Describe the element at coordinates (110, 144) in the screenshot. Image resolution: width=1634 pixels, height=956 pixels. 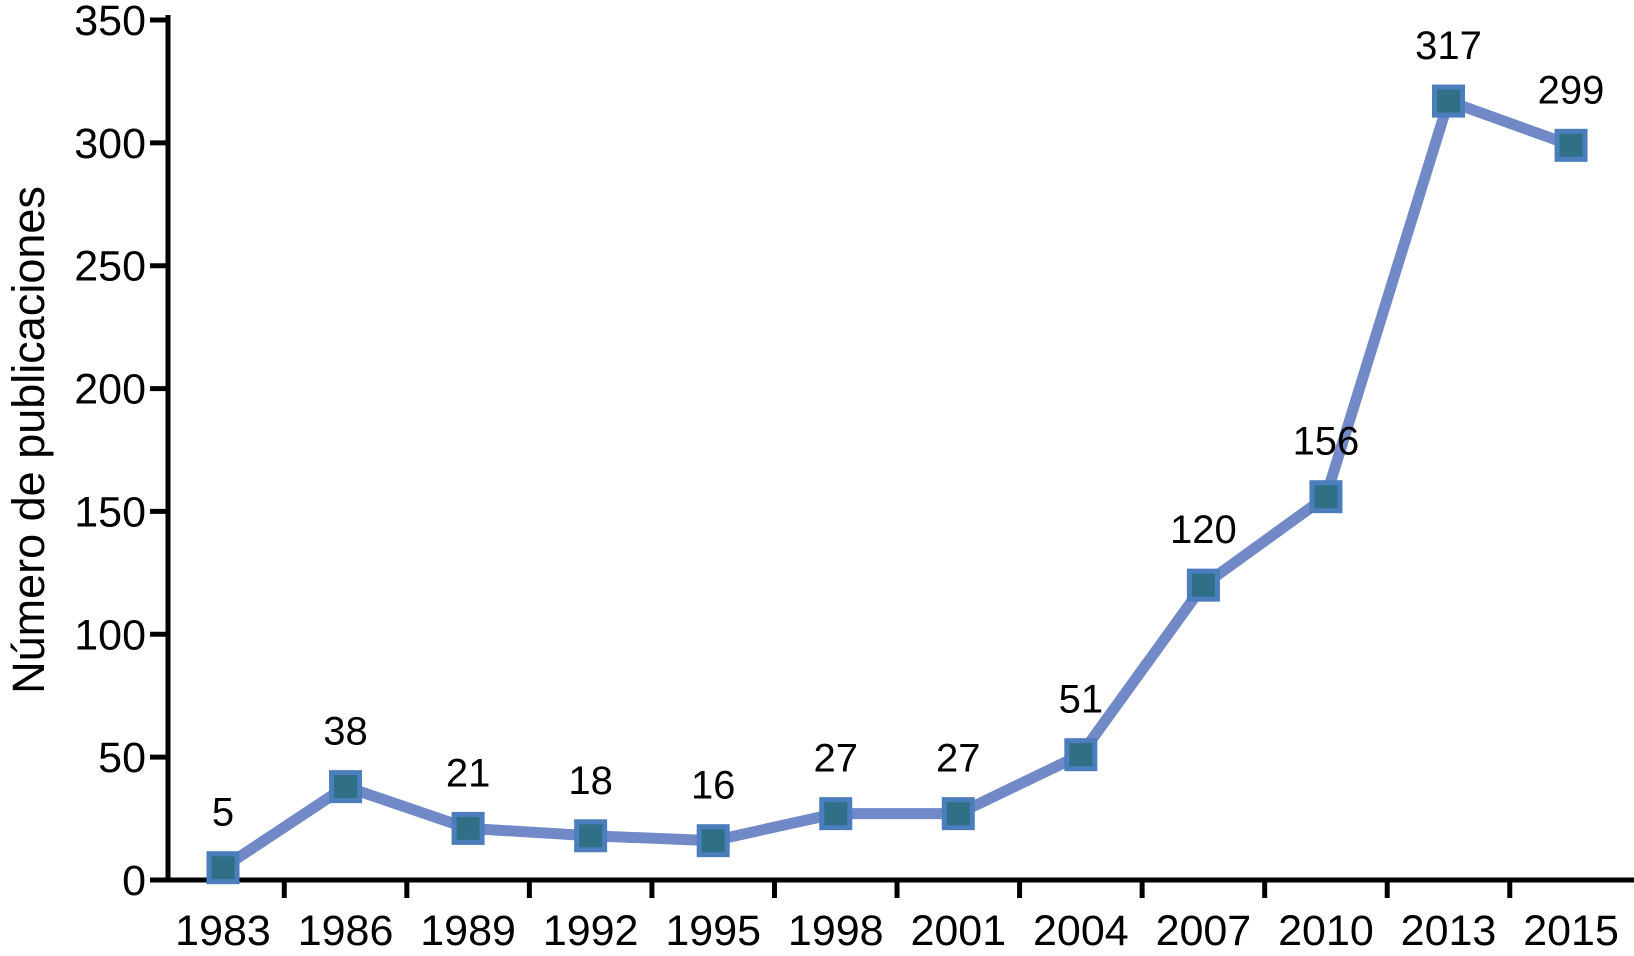
I see `y-tick-label: 300` at that location.